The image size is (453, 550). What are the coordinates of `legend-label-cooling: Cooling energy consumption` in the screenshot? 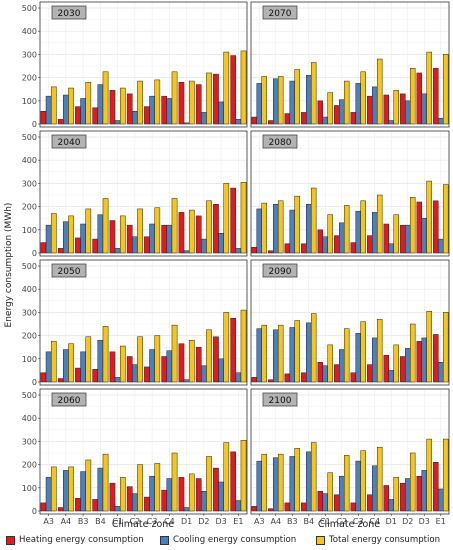 It's located at (235, 540).